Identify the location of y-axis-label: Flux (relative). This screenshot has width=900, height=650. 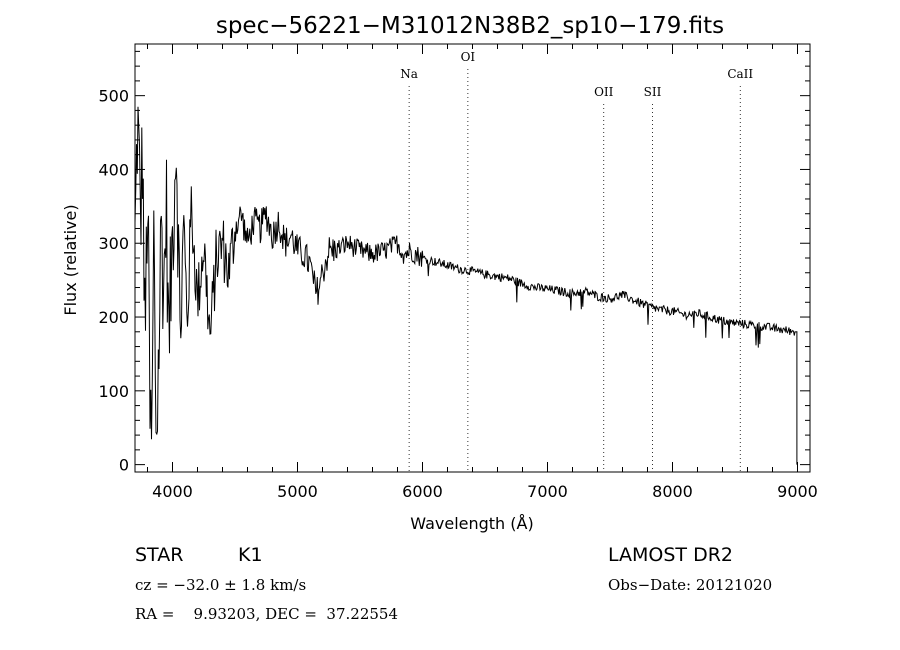
(70, 259).